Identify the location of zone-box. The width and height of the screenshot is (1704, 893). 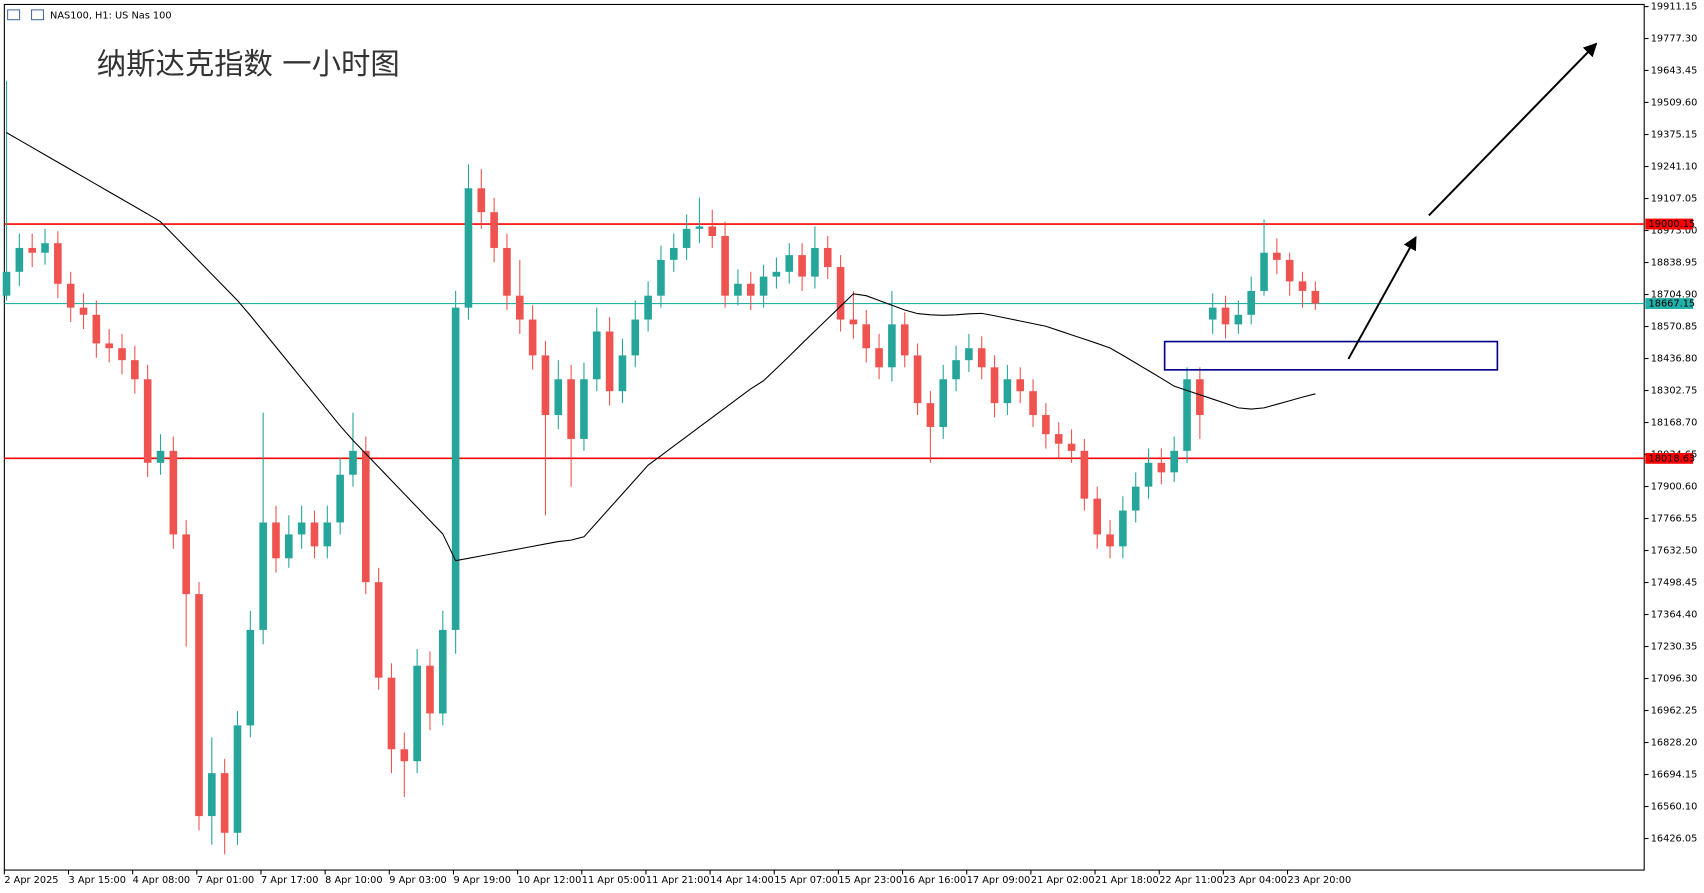
(1331, 355).